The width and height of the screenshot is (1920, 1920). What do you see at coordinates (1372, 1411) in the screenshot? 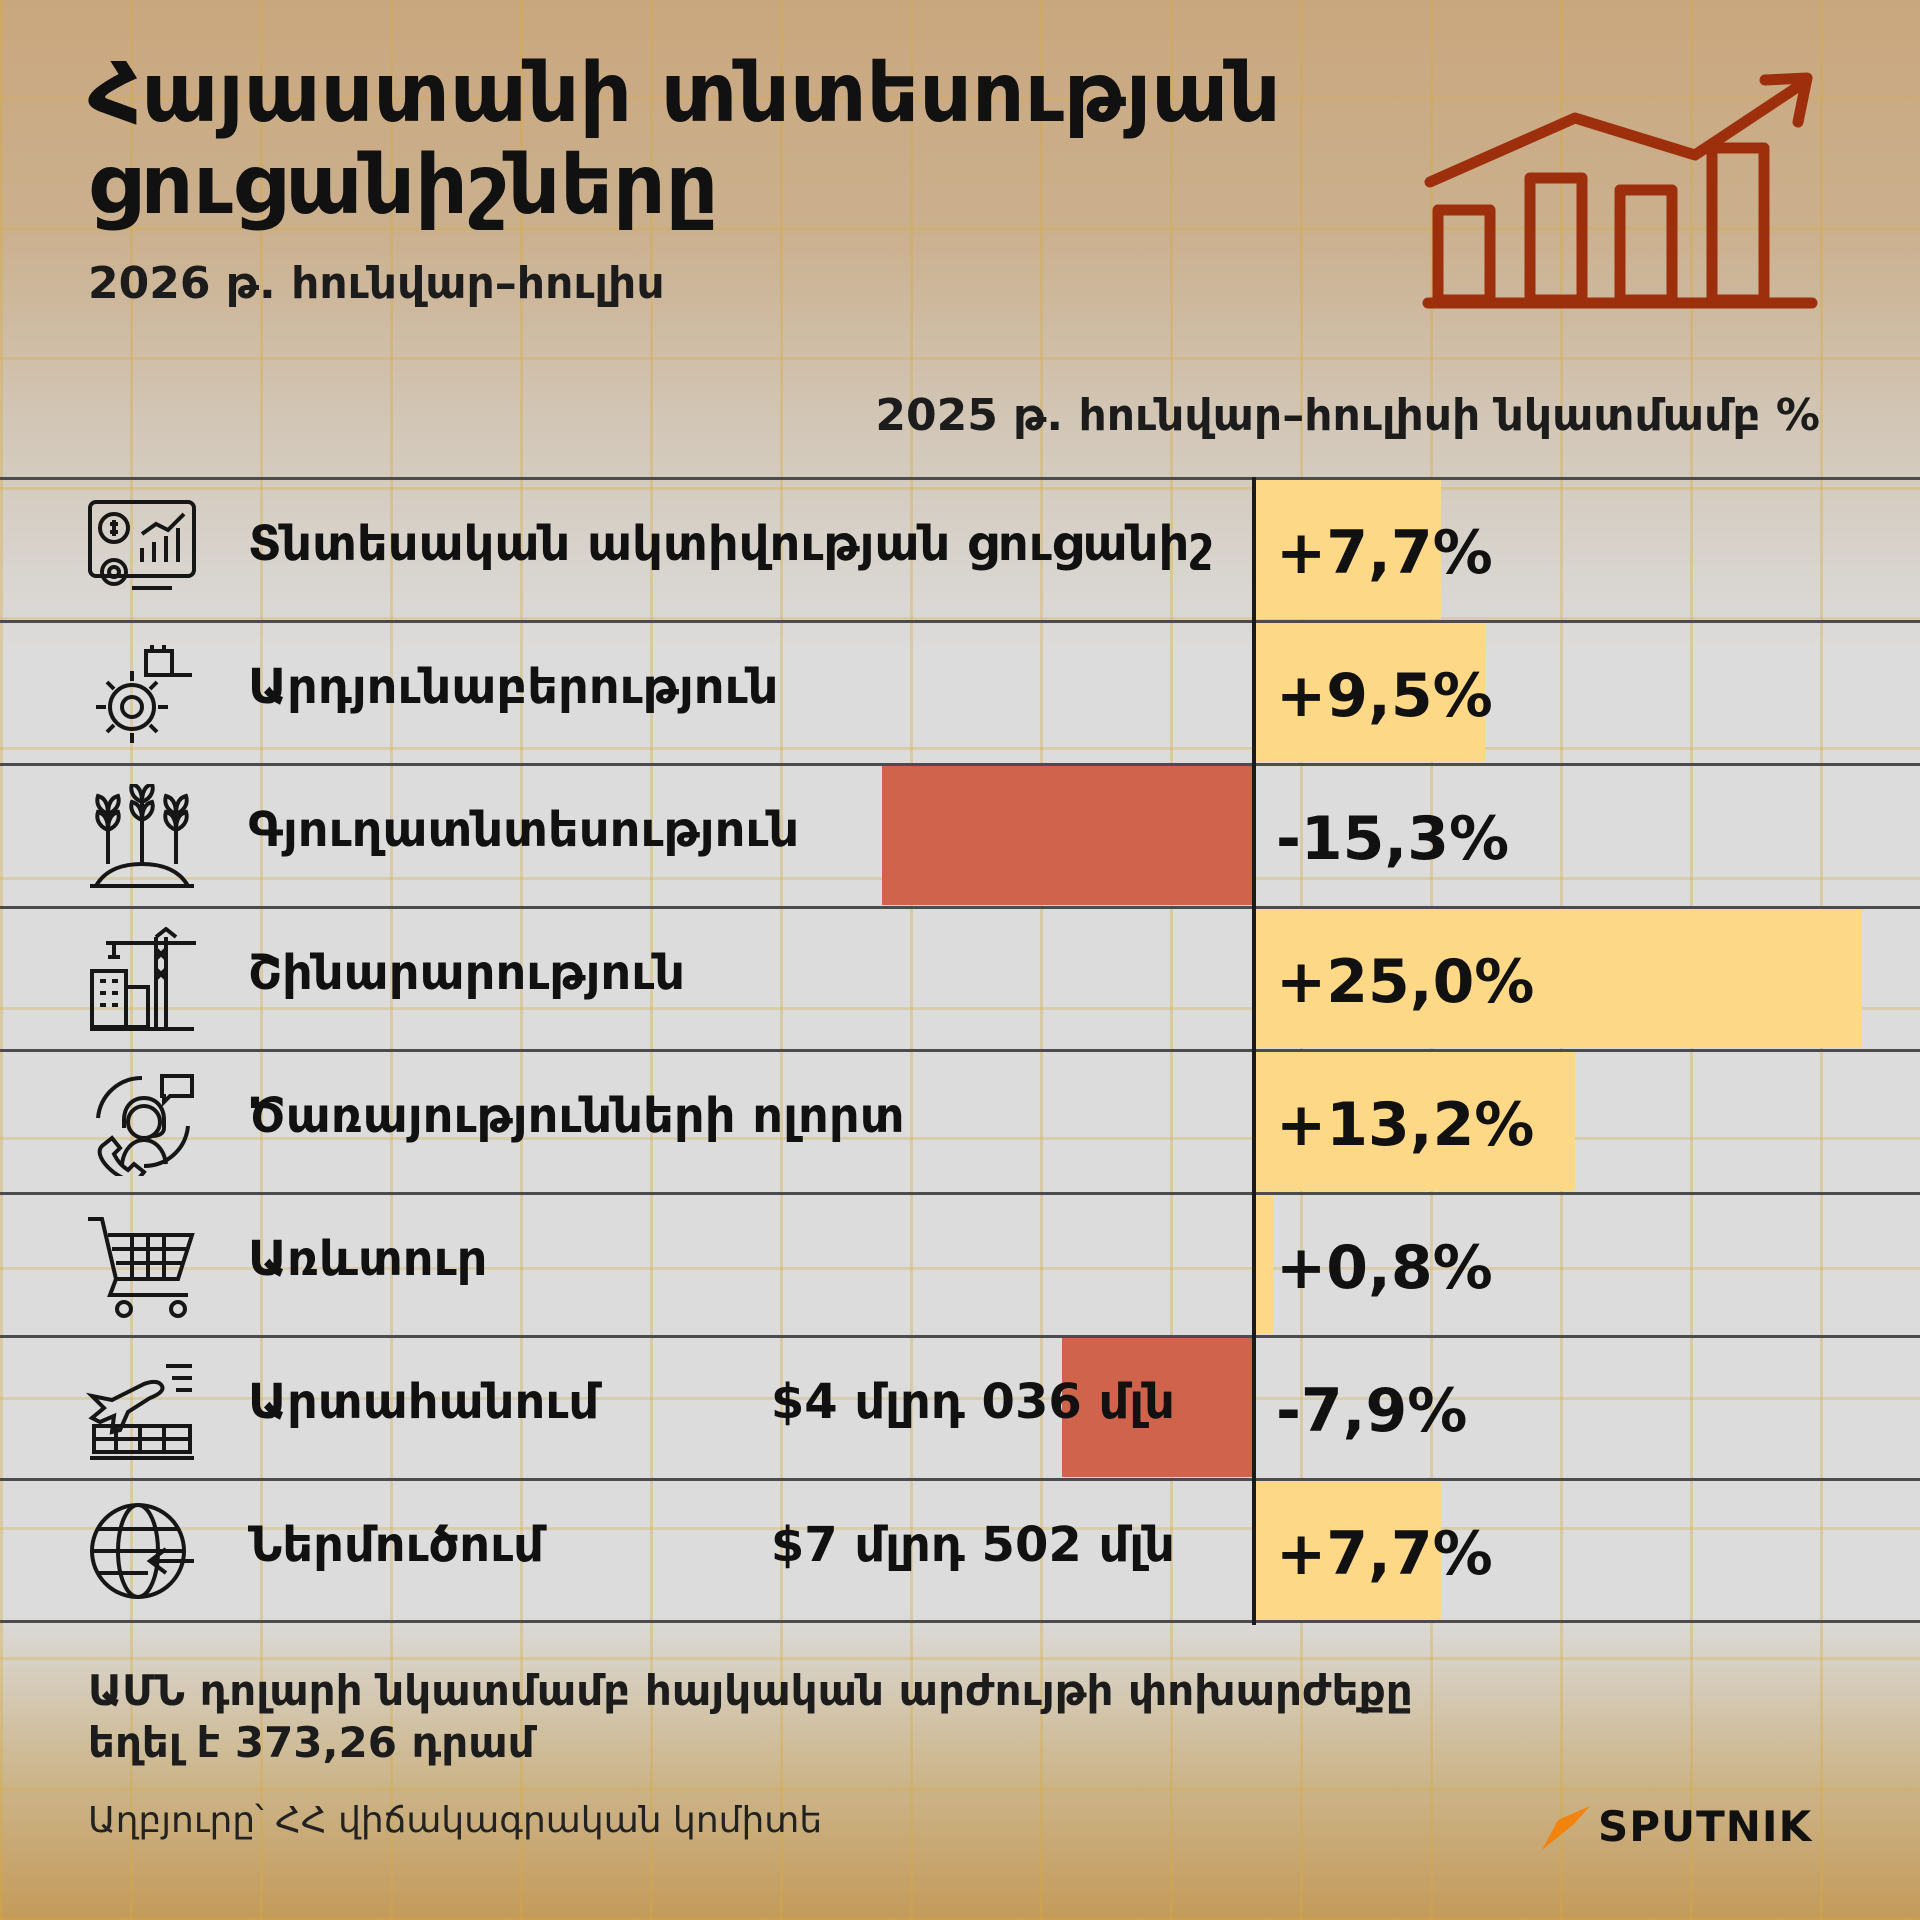
I see `value-label: -7,9%` at bounding box center [1372, 1411].